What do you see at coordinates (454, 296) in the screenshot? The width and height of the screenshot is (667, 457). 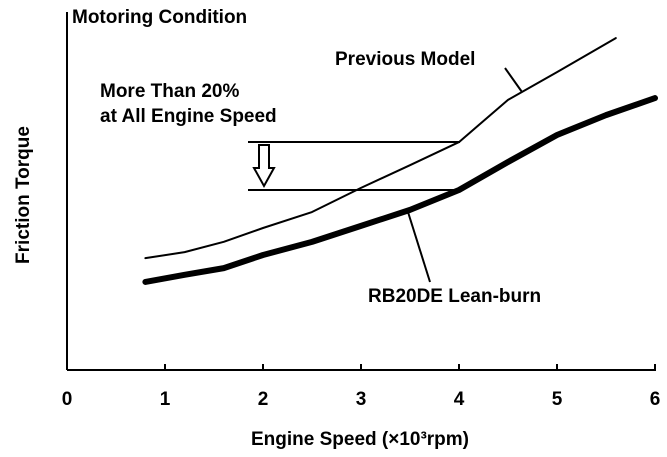 I see `series-label: RB20DE Lean-burn` at bounding box center [454, 296].